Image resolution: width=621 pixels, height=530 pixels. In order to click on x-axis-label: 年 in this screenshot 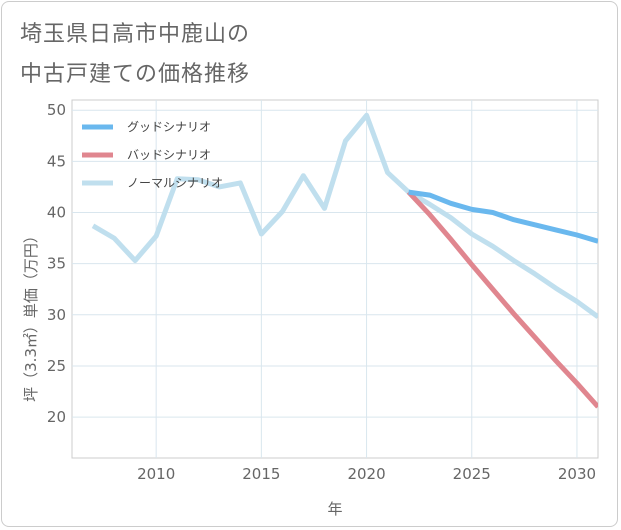, I will do `click(334, 509)`.